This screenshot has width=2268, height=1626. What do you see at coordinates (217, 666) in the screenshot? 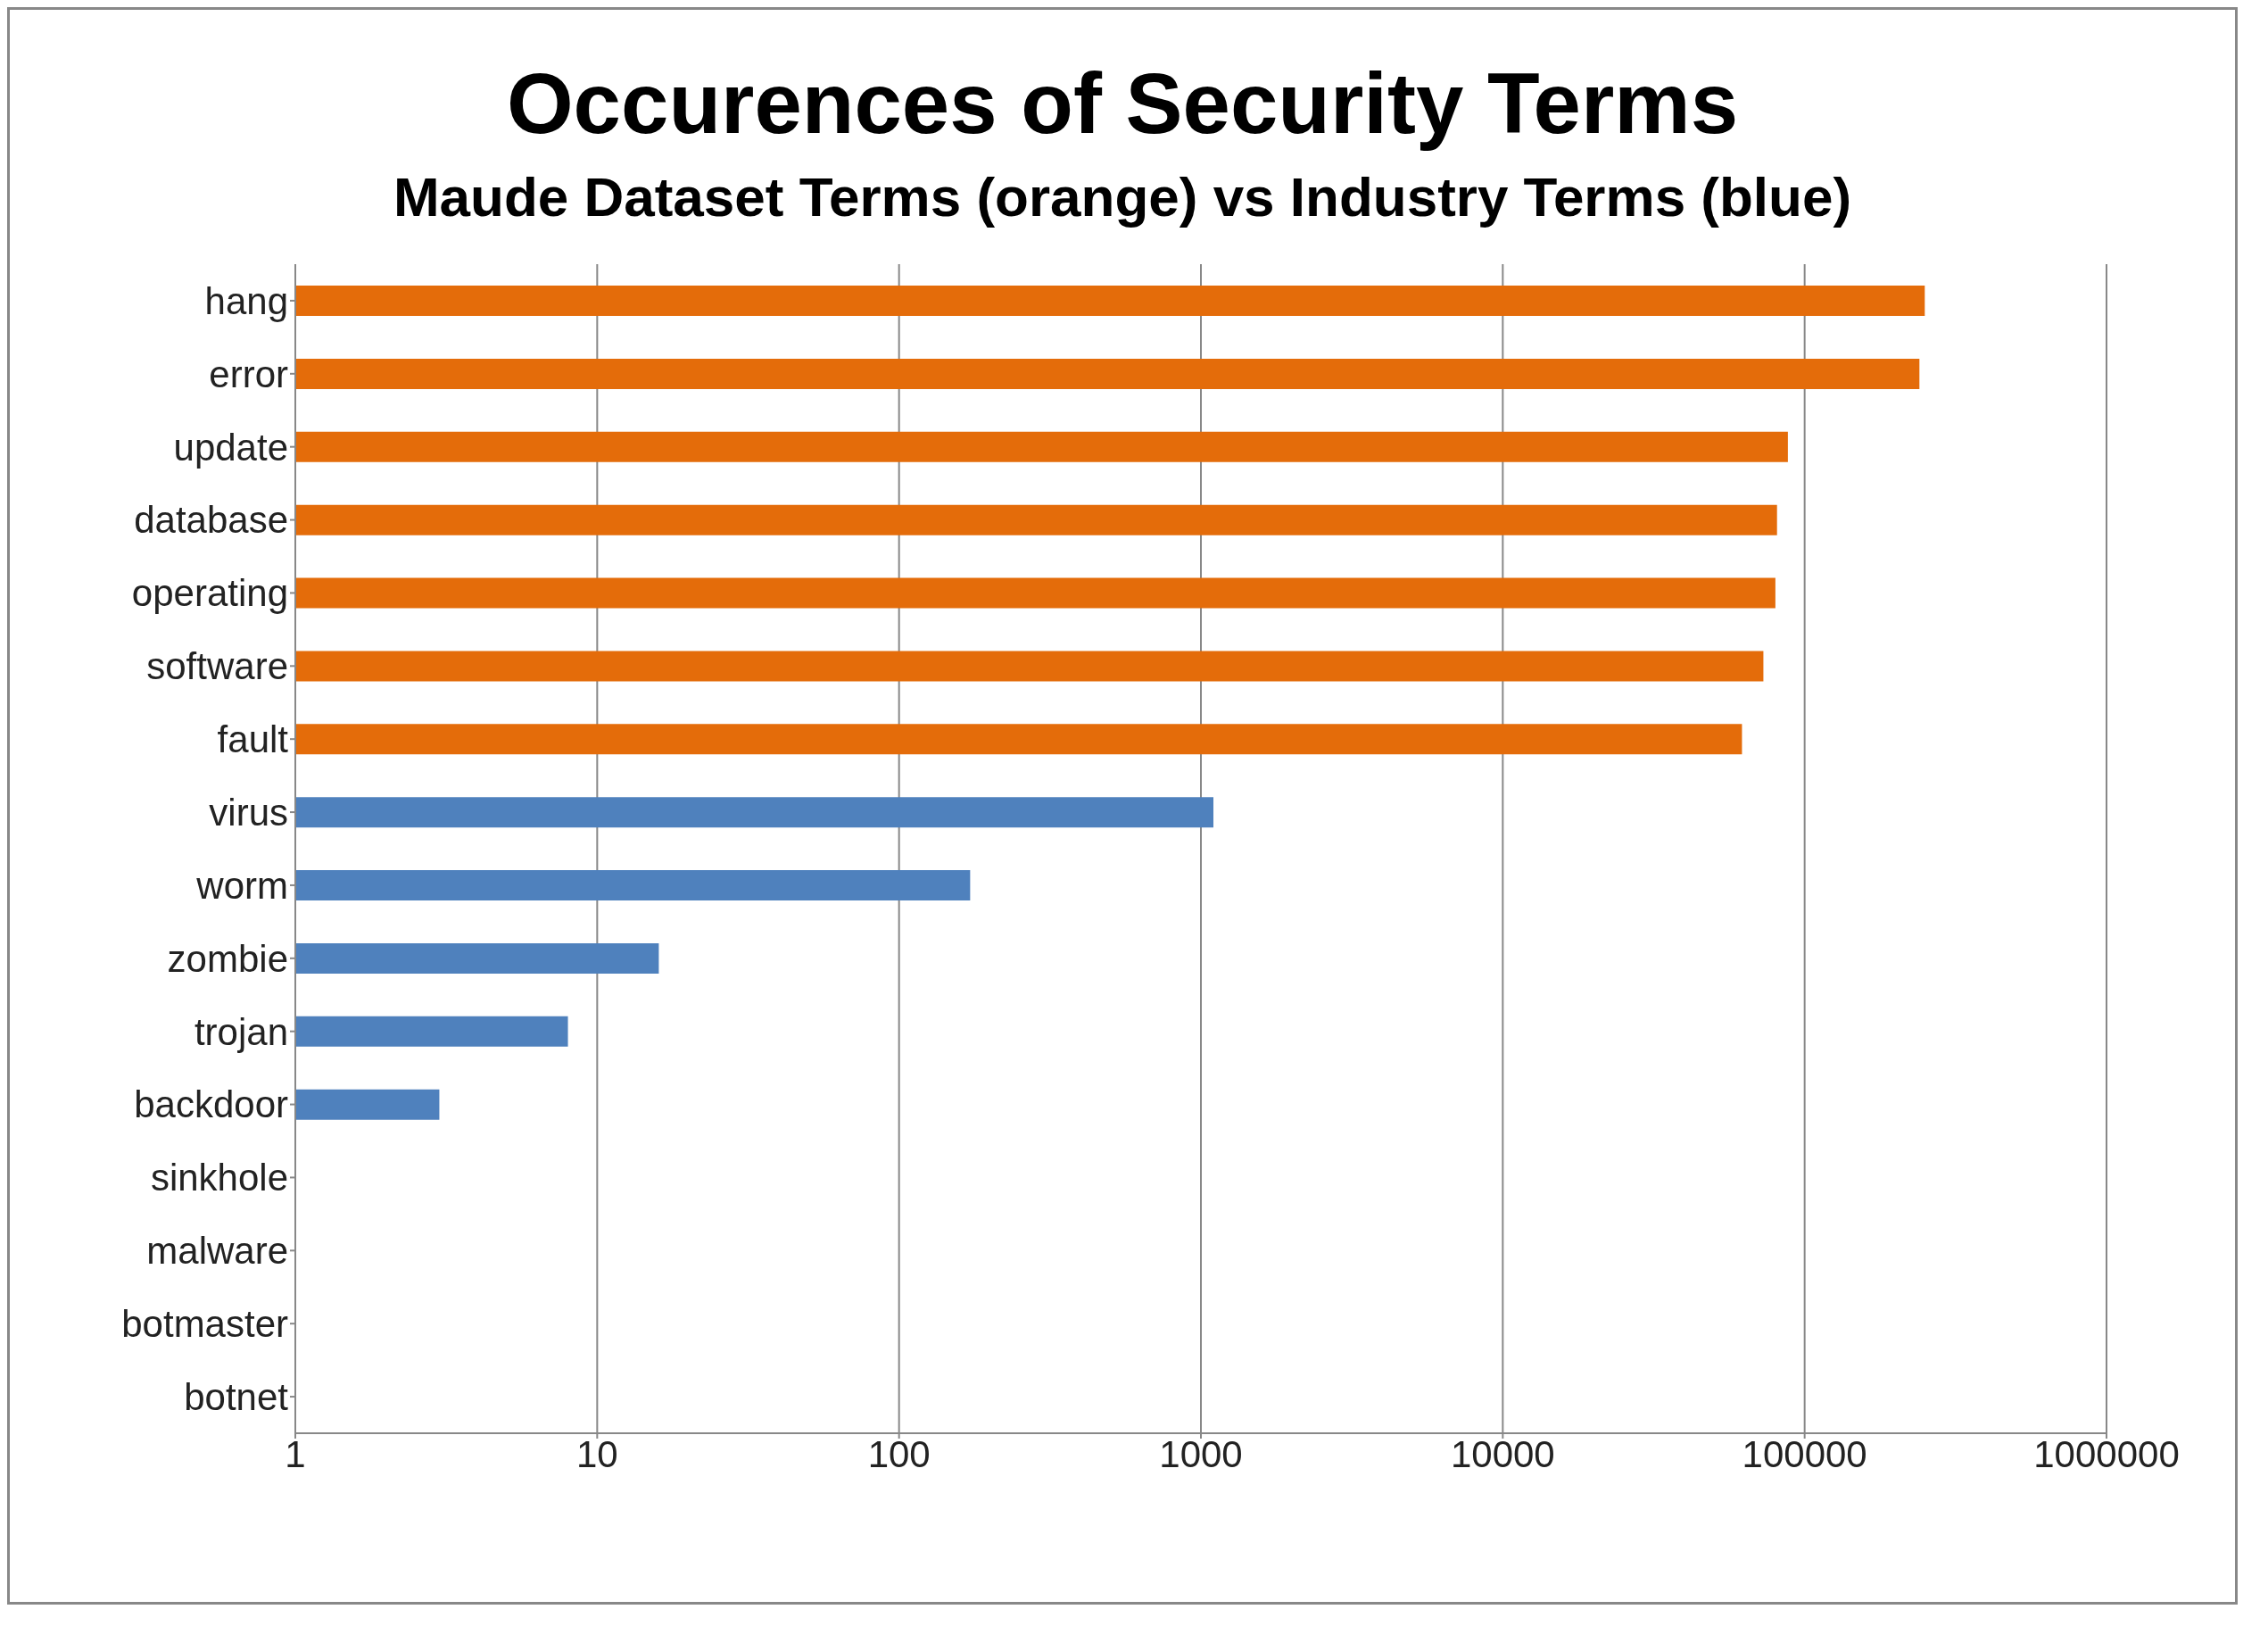
I see `y-tick-label: software` at bounding box center [217, 666].